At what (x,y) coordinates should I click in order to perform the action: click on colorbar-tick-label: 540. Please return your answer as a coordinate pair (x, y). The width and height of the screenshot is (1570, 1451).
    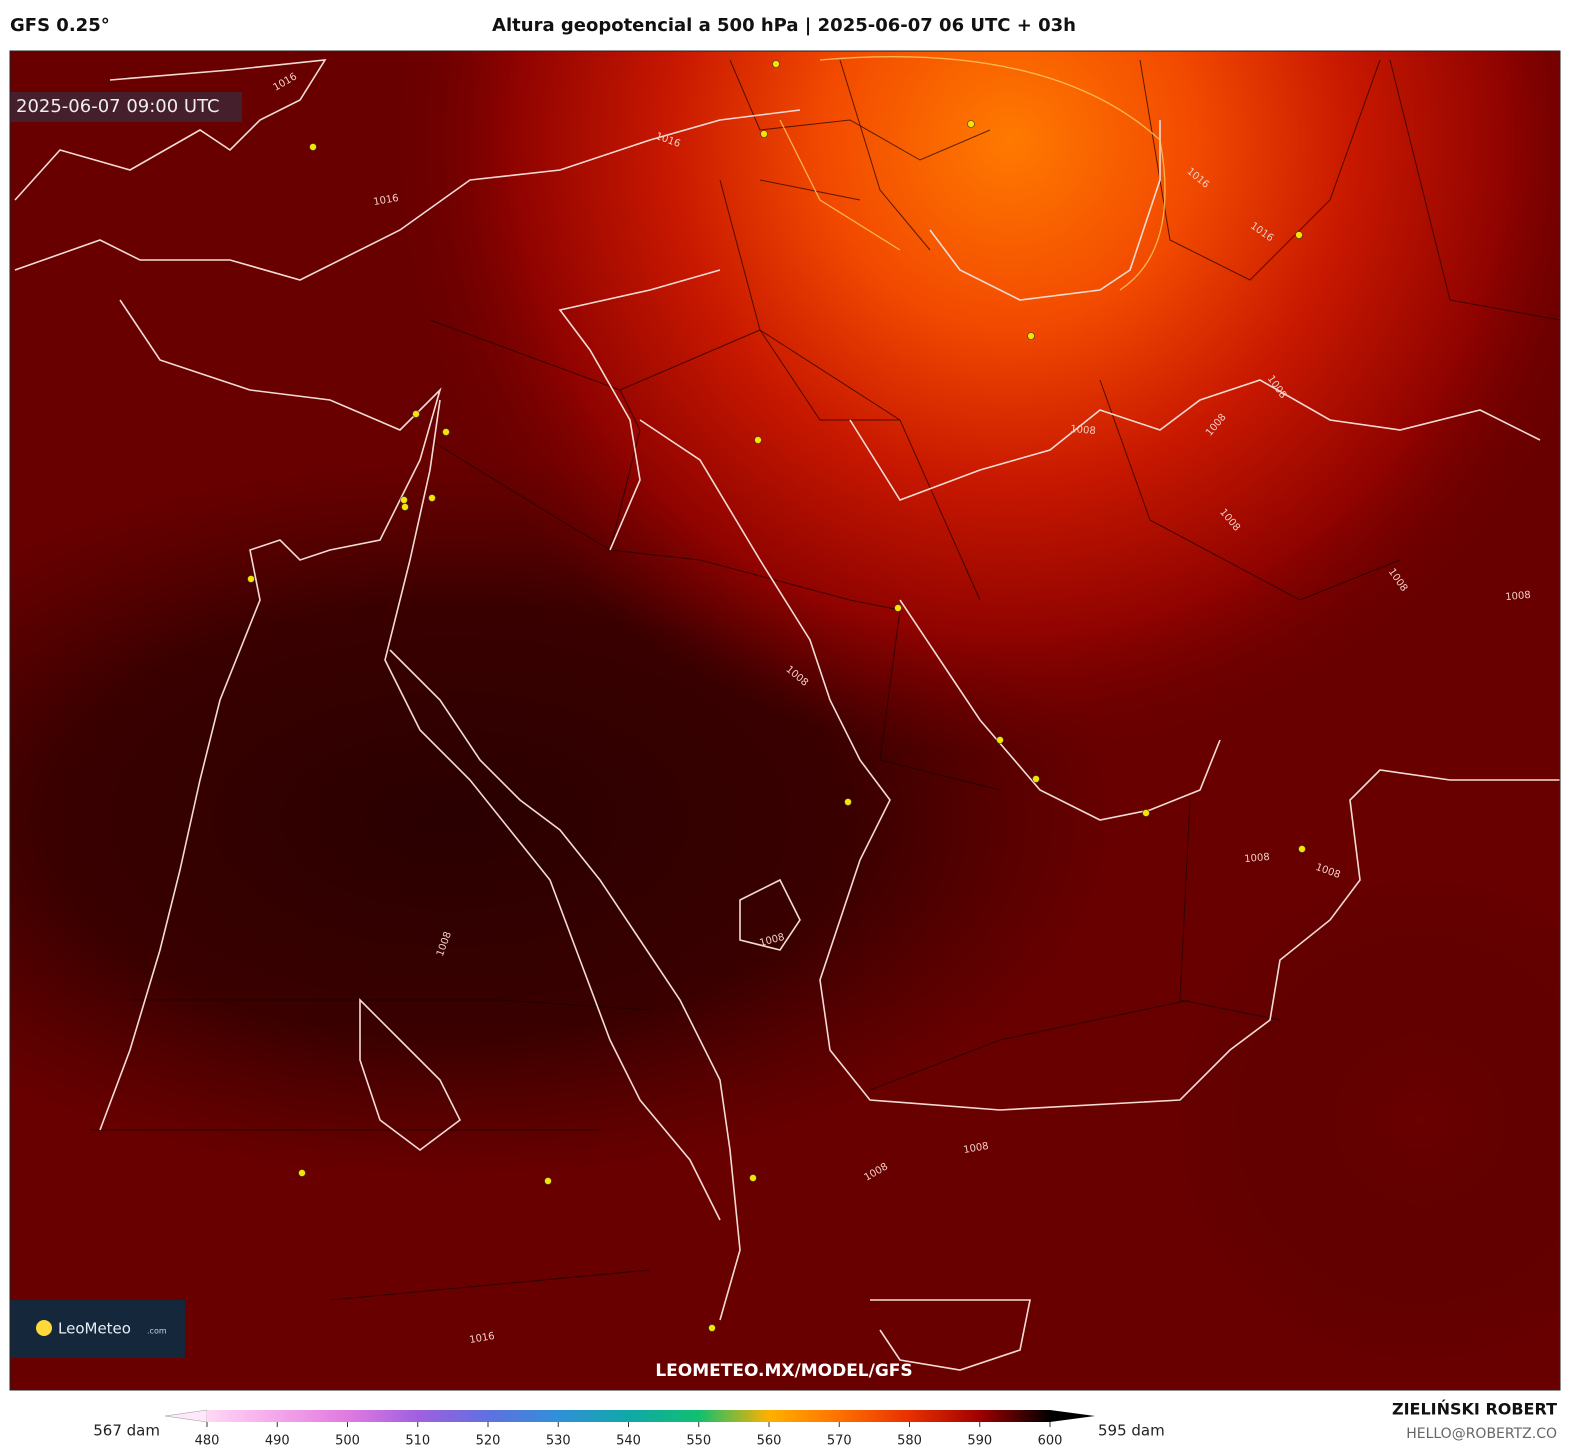
    Looking at the image, I should click on (628, 1441).